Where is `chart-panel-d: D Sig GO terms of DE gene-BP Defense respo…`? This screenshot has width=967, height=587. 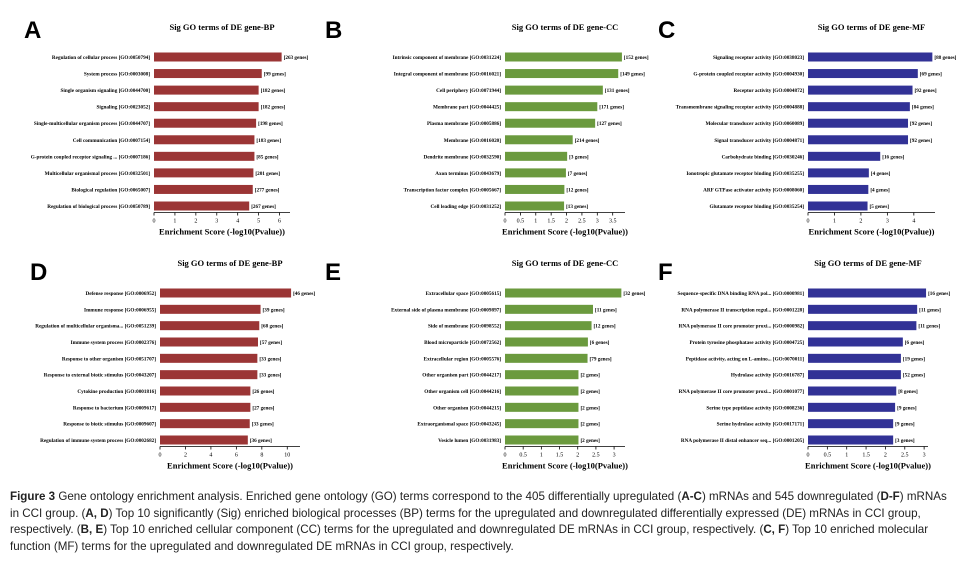 chart-panel-d: D Sig GO terms of DE gene-BP Defense respo… is located at coordinates (172, 364).